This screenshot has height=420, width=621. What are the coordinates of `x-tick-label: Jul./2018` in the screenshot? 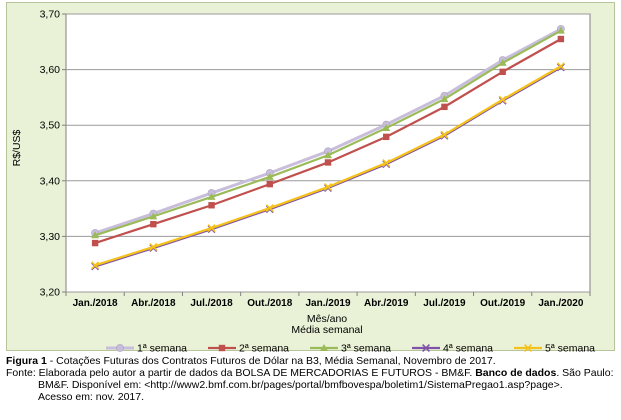 It's located at (211, 303).